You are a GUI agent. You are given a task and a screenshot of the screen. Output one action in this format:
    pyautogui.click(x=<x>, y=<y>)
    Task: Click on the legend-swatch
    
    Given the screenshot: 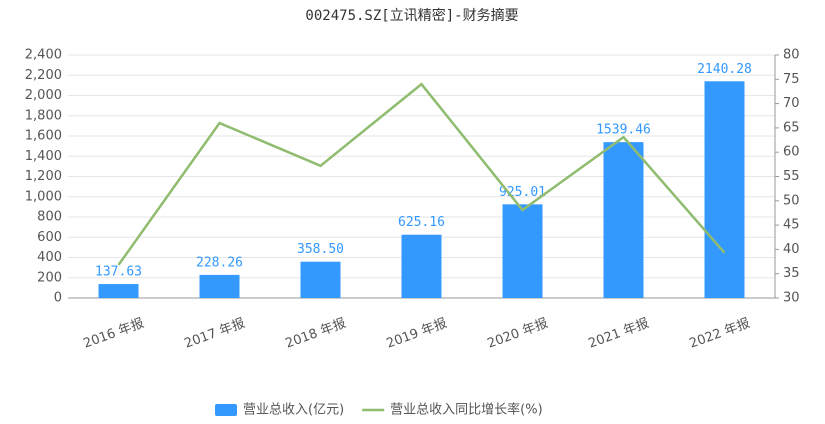 What is the action you would take?
    pyautogui.click(x=226, y=410)
    